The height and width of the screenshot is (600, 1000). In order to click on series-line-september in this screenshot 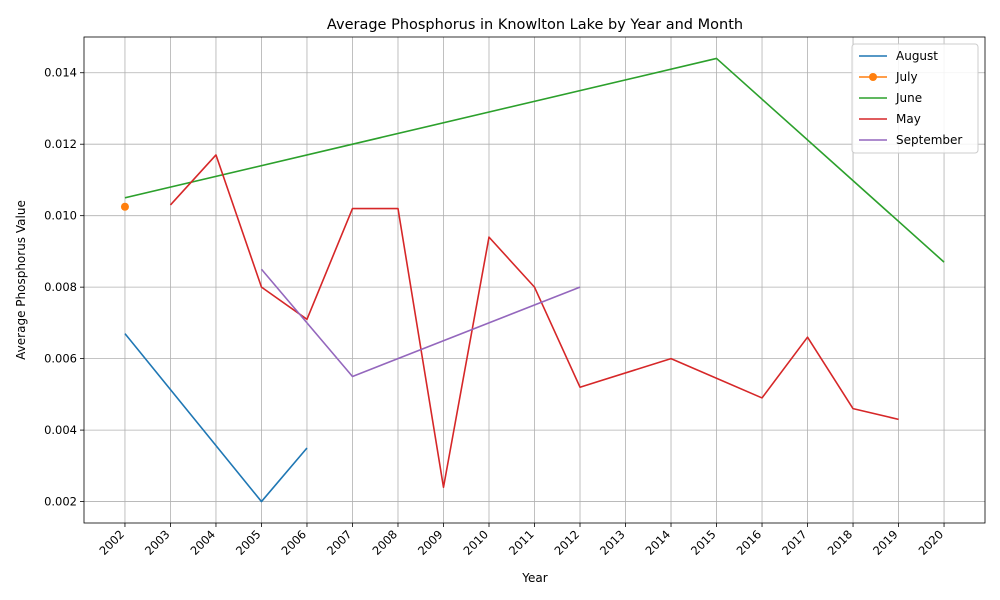, I will do `click(420, 323)`.